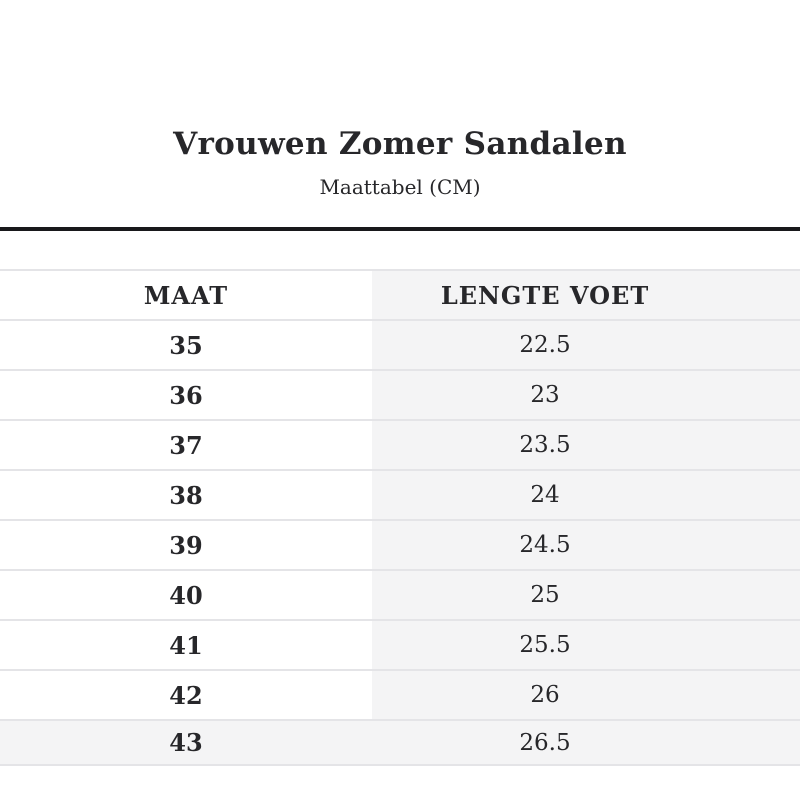 This screenshot has height=800, width=800. Describe the element at coordinates (400, 144) in the screenshot. I see `page-title: Vrouwen Zomer Sandalen` at that location.